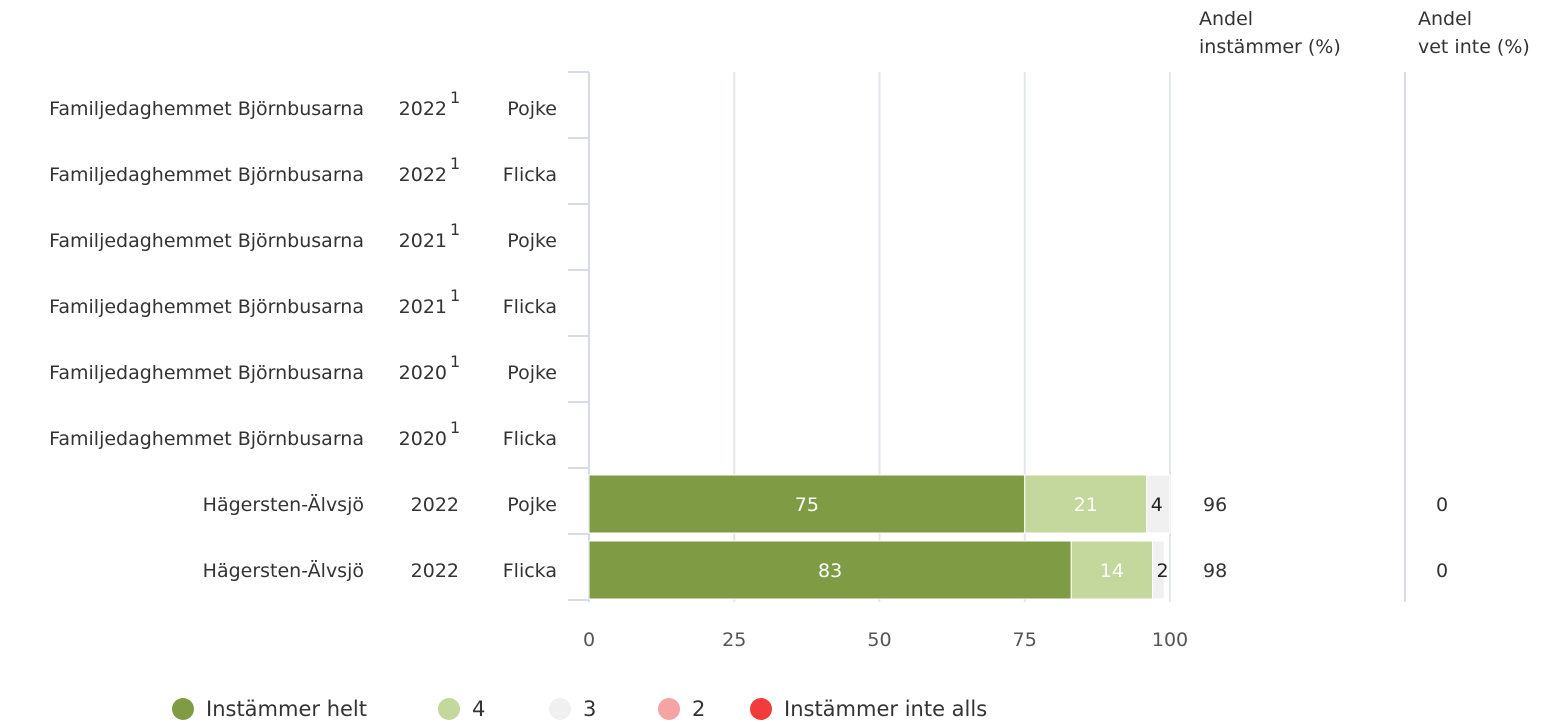  I want to click on legend-item-2: 2, so click(681, 709).